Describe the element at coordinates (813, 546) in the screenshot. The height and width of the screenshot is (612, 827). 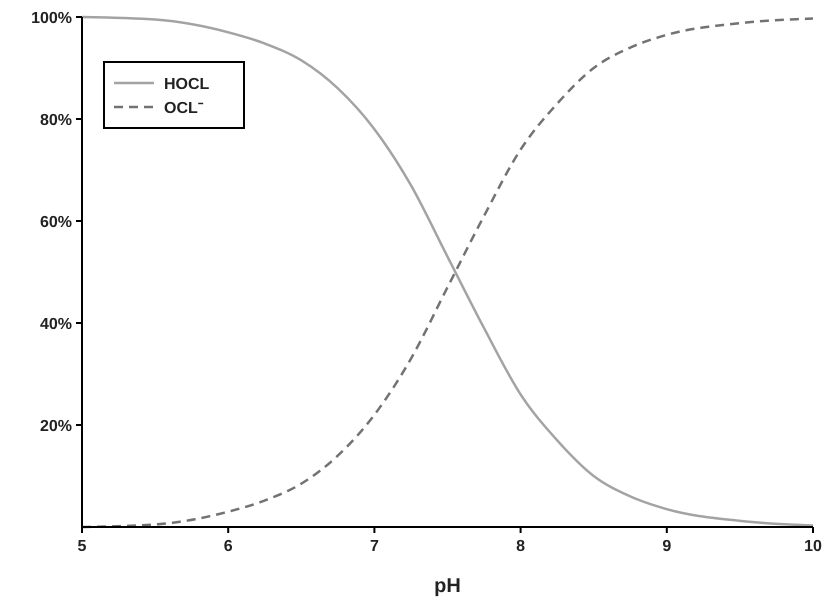
I see `x-tick-label: 10` at that location.